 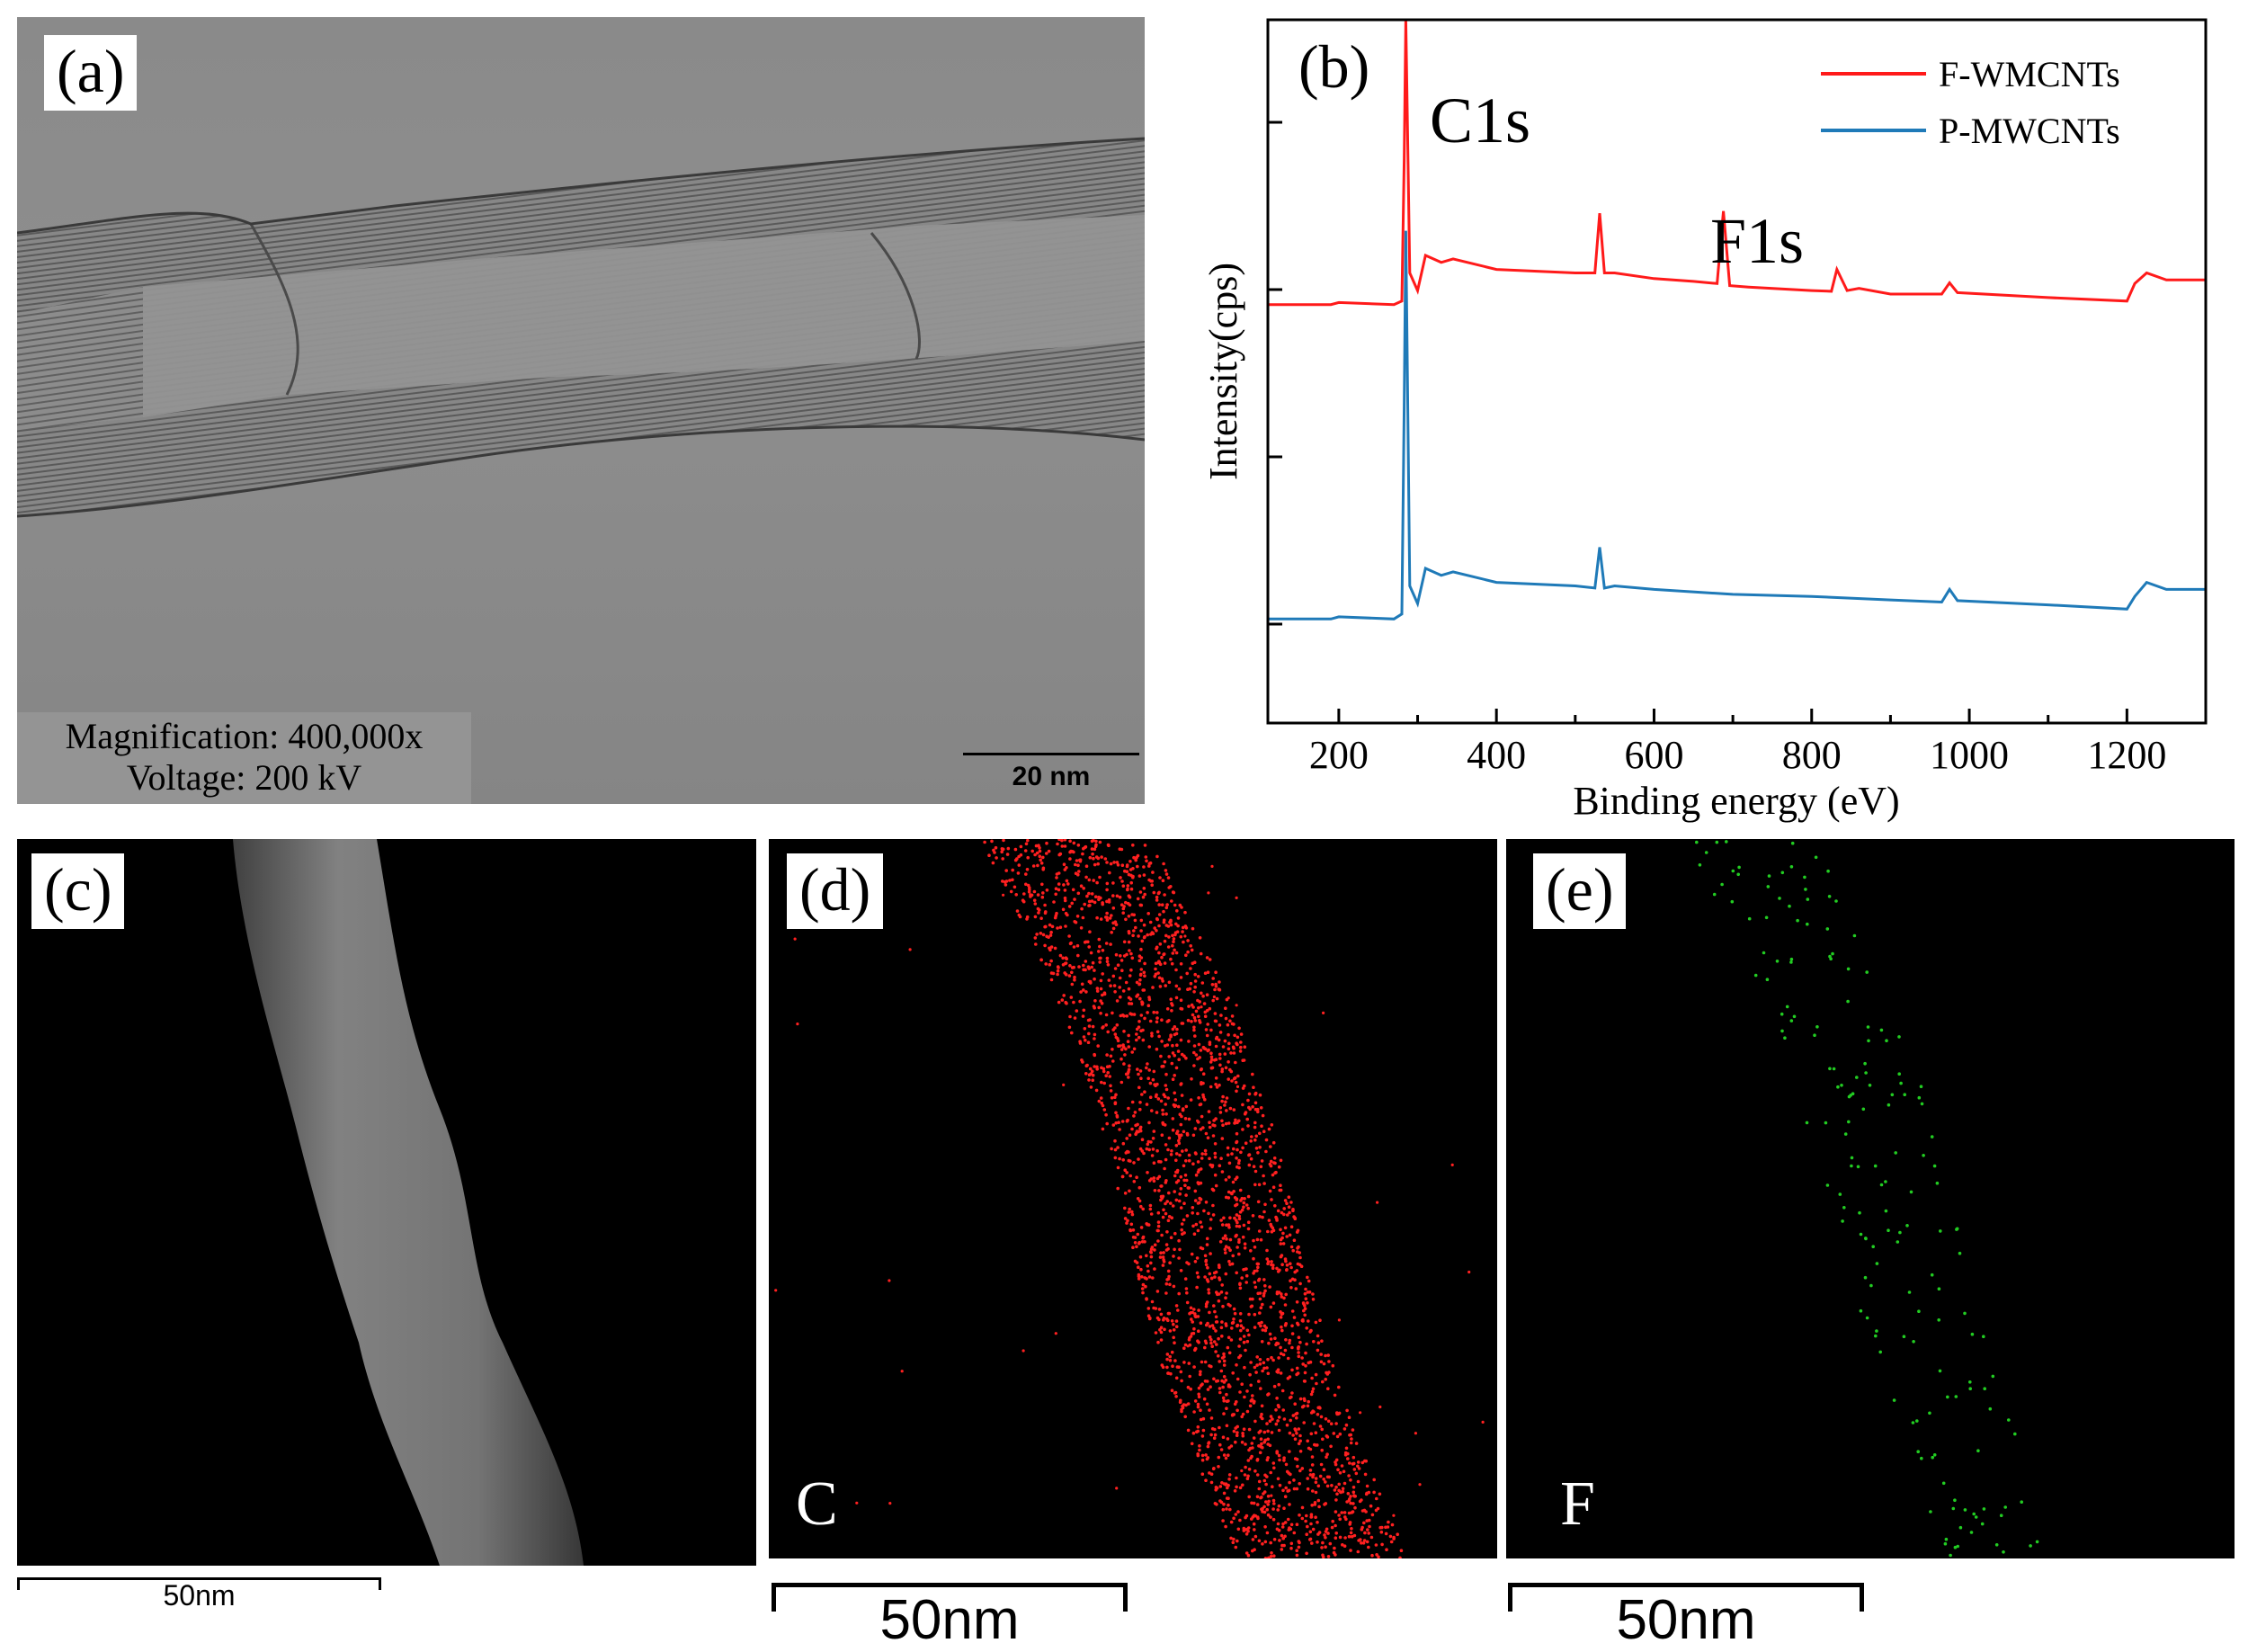 I want to click on panel-a-scale-bar, so click(x=1051, y=754).